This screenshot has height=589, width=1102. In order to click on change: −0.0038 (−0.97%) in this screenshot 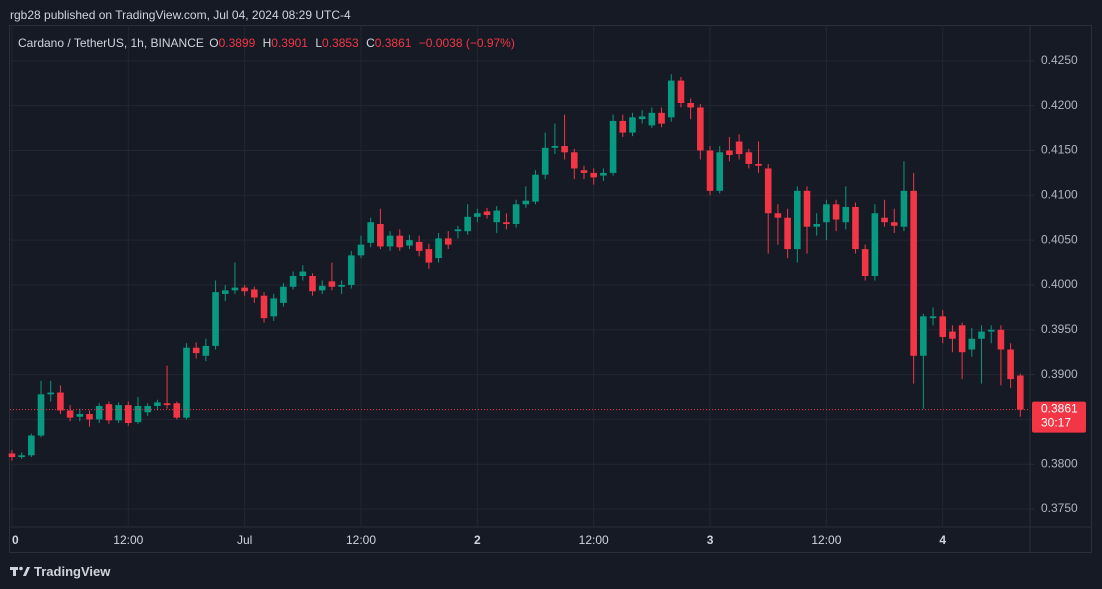, I will do `click(466, 43)`.